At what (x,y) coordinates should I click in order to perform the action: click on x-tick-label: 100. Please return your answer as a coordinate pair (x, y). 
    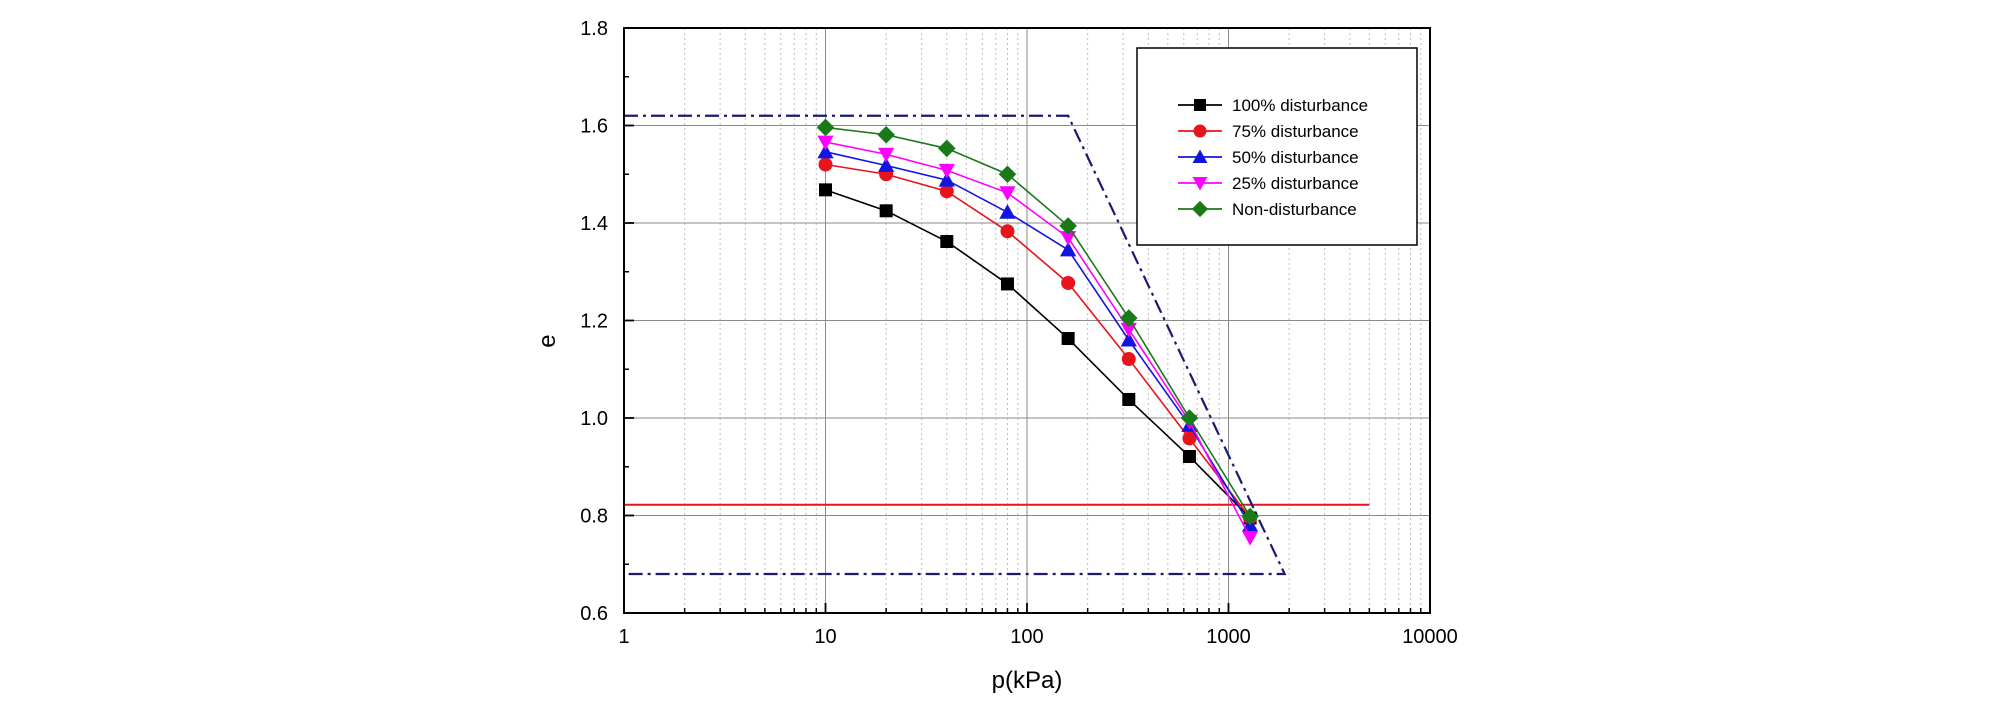
    Looking at the image, I should click on (1026, 637).